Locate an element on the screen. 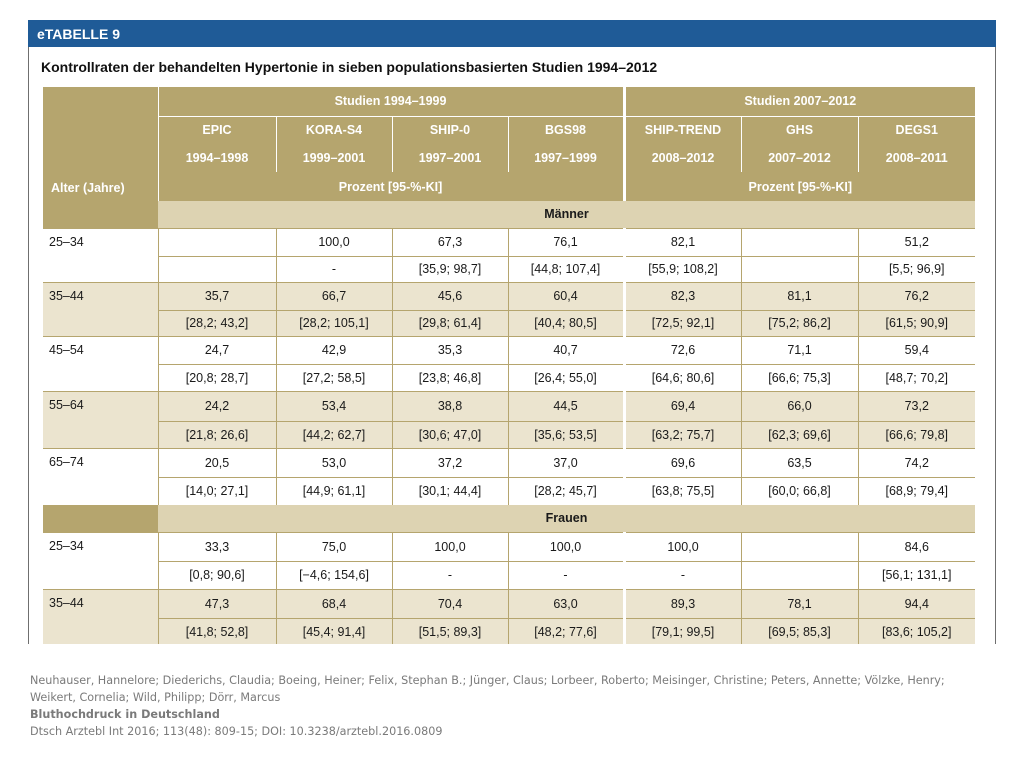 Image resolution: width=1024 pixels, height=768 pixels. confidence-interval-cell: [64,6; 80,6] is located at coordinates (681, 377).